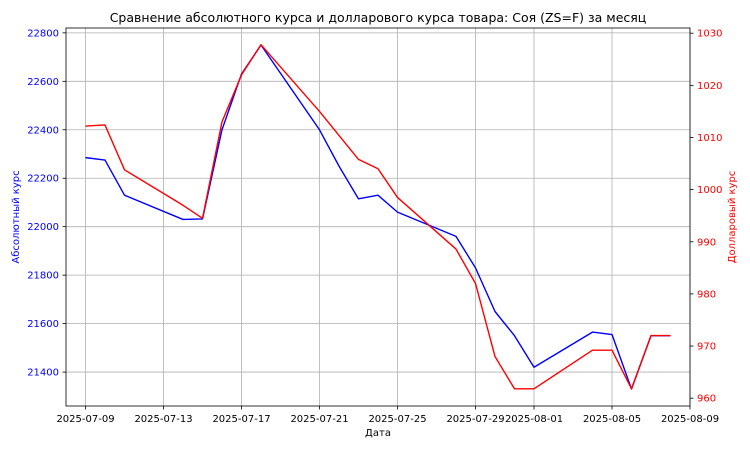 The image size is (750, 450). Describe the element at coordinates (732, 217) in the screenshot. I see `y-axis-label-right: Долларовый курс` at that location.